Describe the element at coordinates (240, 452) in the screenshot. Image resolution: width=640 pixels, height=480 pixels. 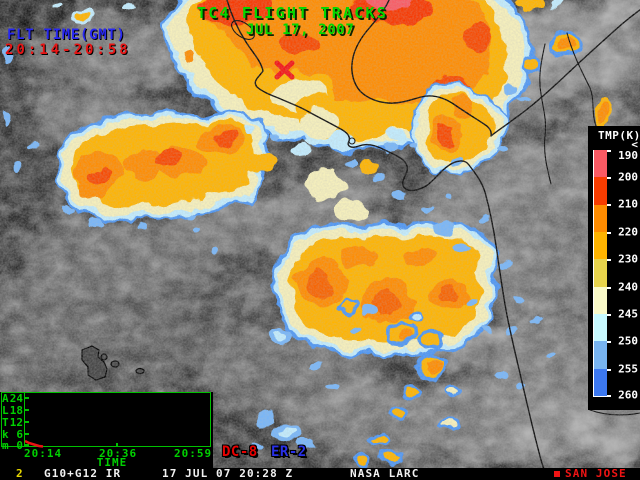
I see `aircraft-label-dc8: DC-8` at that location.